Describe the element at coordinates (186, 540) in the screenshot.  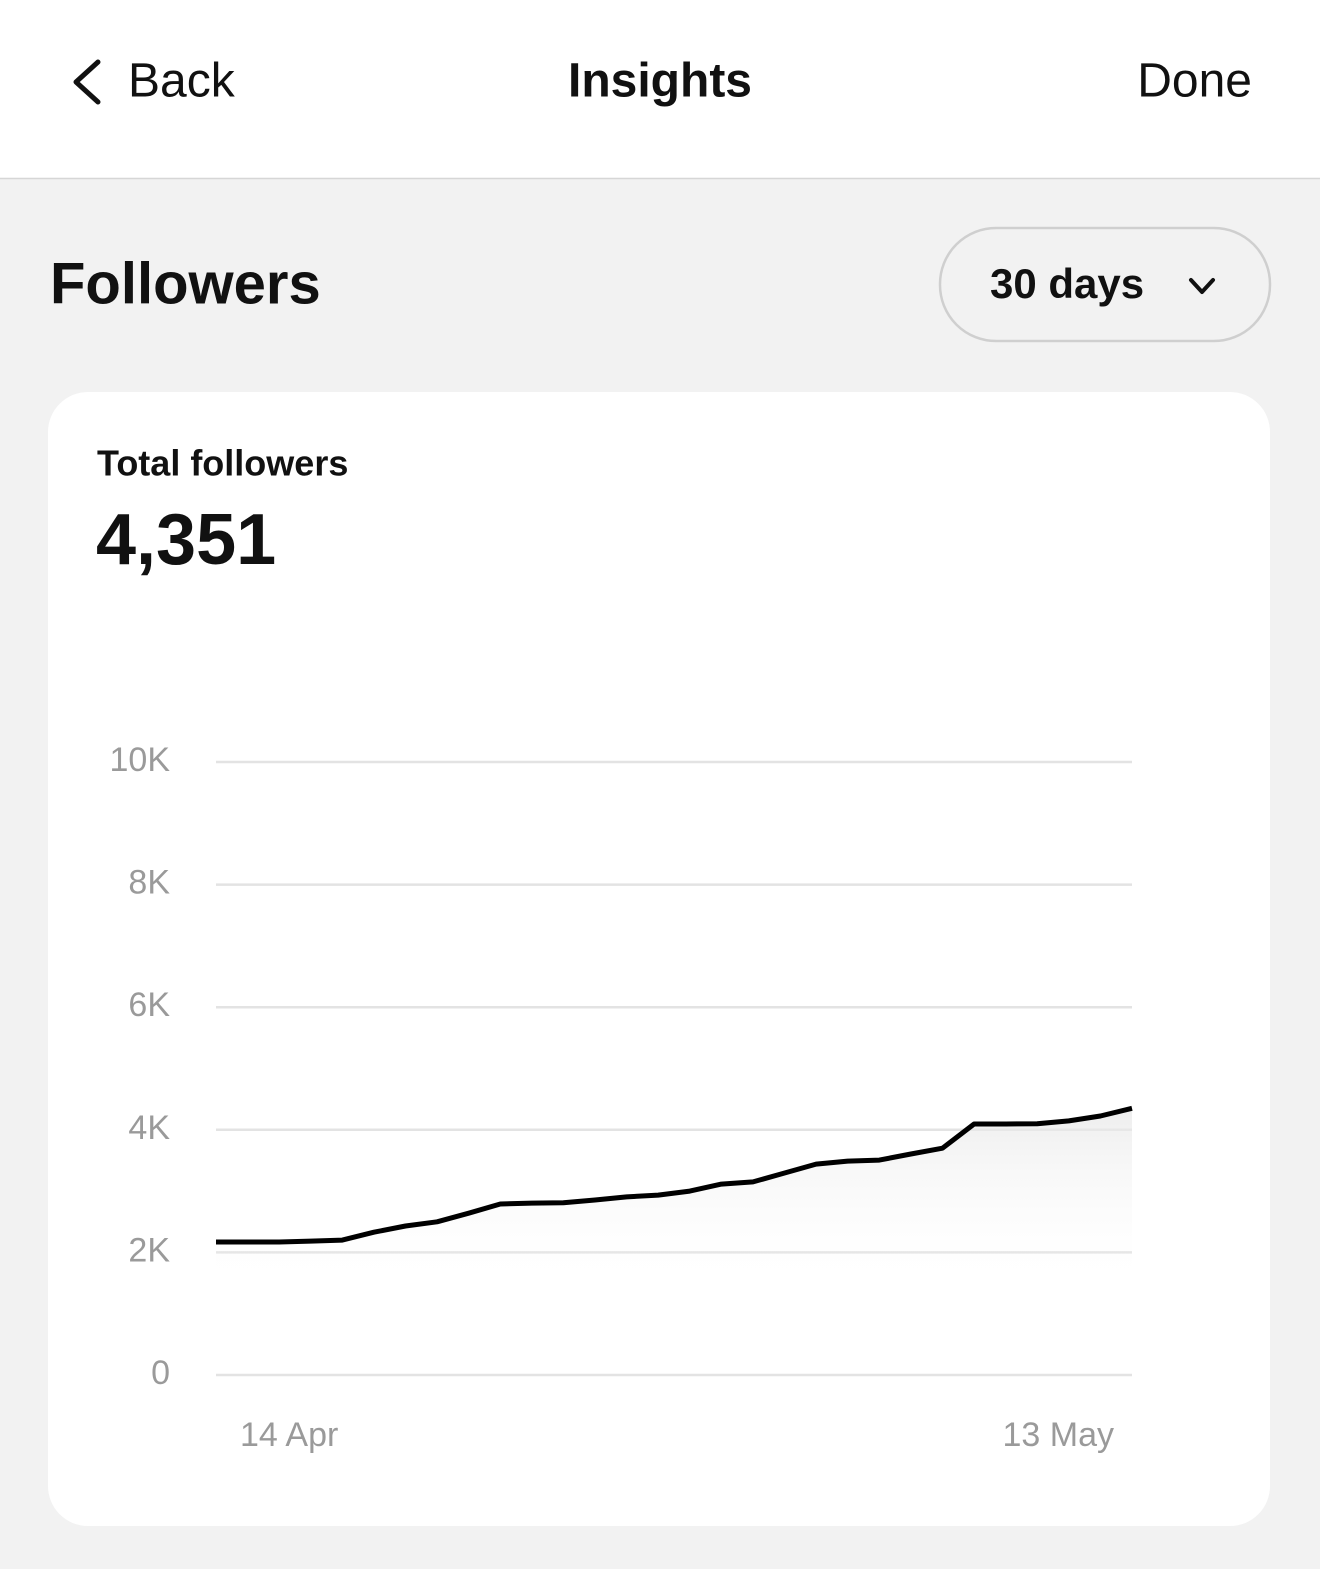
I see `card-total: 4,351` at that location.